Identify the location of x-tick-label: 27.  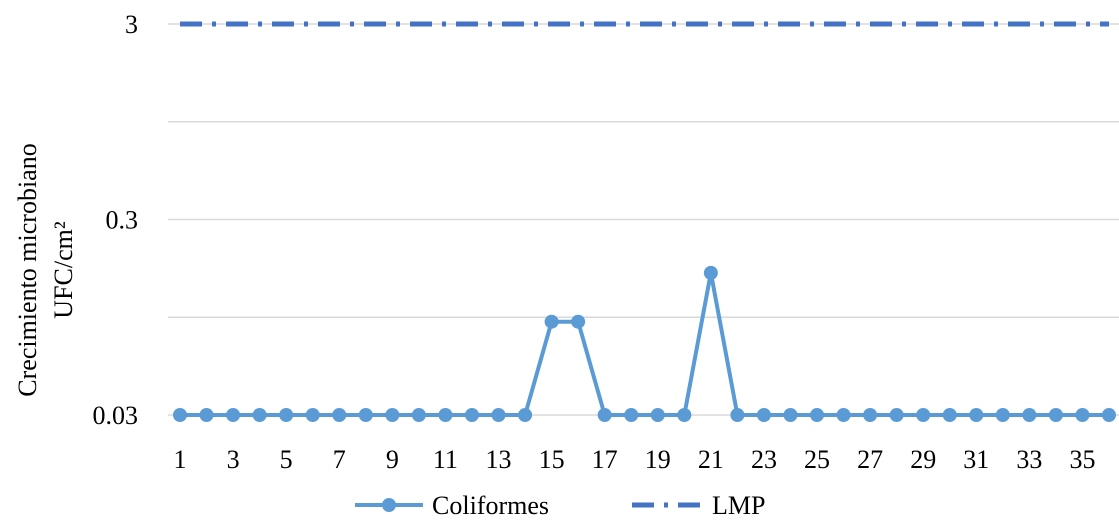
(870, 459).